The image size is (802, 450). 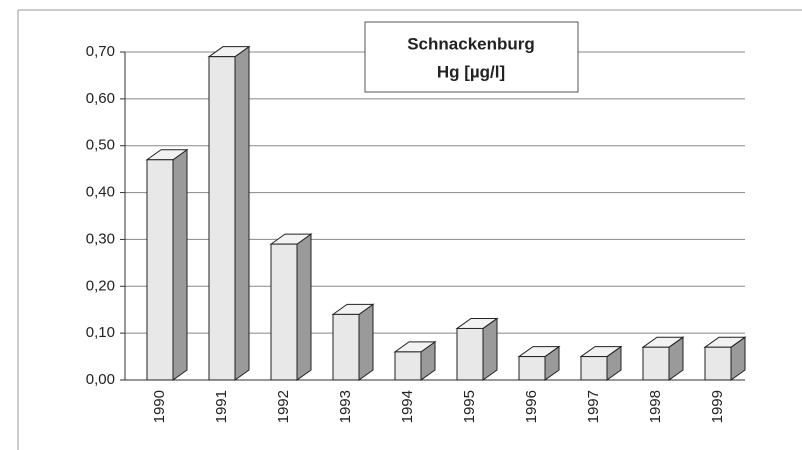 What do you see at coordinates (471, 57) in the screenshot?
I see `title-box` at bounding box center [471, 57].